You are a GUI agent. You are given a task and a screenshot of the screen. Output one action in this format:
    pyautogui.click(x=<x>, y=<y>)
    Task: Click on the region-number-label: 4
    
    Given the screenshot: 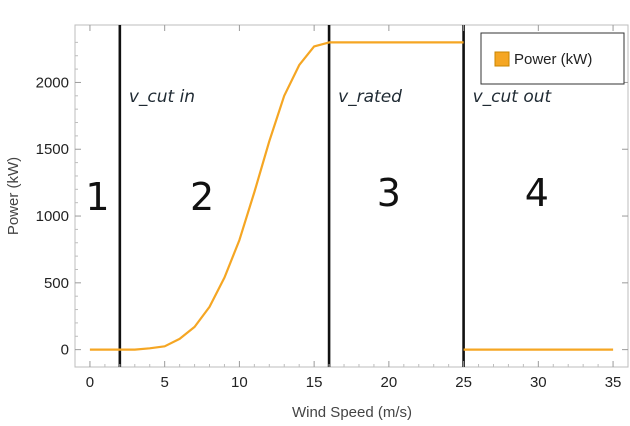 What is the action you would take?
    pyautogui.click(x=537, y=193)
    